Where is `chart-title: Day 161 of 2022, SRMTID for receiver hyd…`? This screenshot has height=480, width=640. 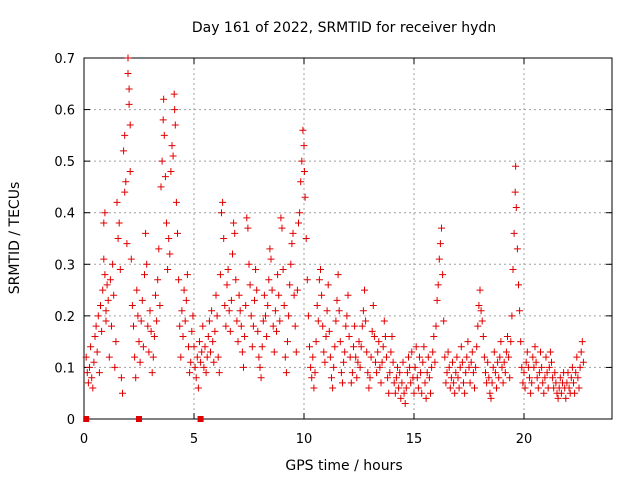 chart-title: Day 161 of 2022, SRMTID for receiver hyd… is located at coordinates (344, 28).